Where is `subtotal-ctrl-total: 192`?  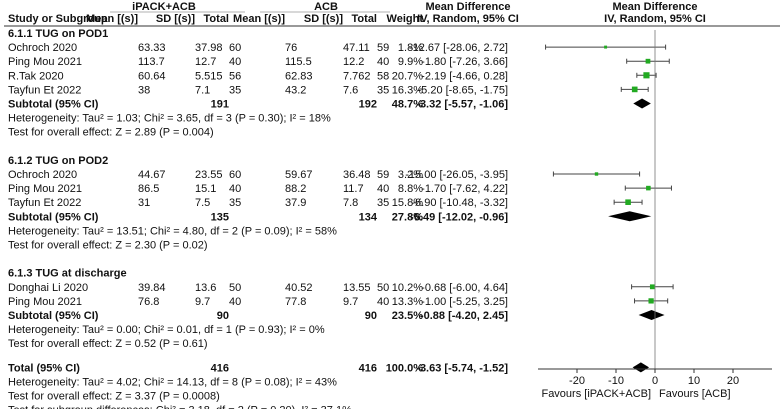 subtotal-ctrl-total: 192 is located at coordinates (368, 105).